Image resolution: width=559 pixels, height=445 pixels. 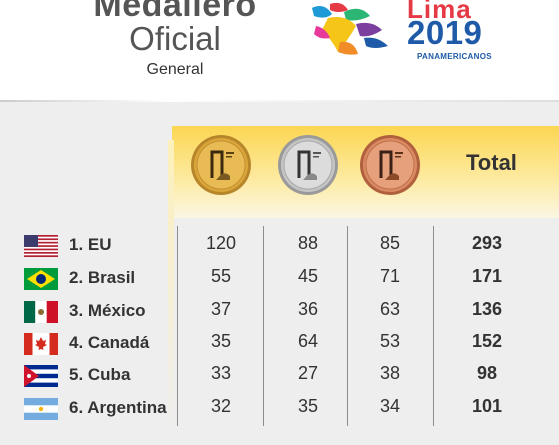 I want to click on header-divider, so click(x=279, y=101).